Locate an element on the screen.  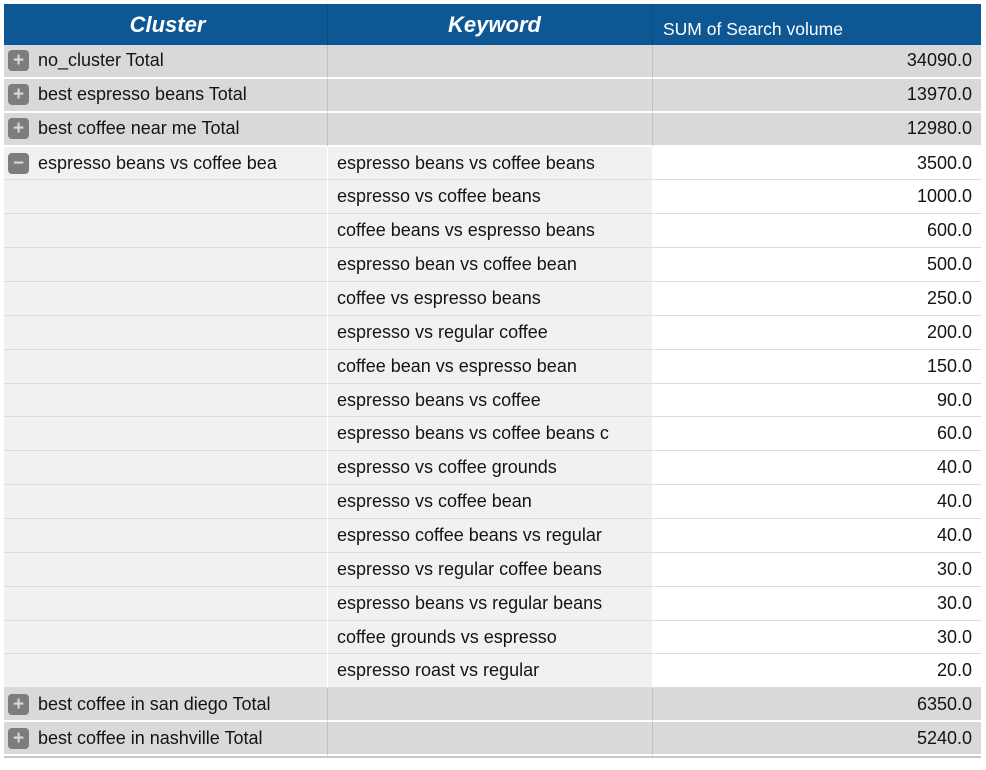
keyword-detail-row: espresso coffee beans vs regular 40.0 is located at coordinates (492, 536).